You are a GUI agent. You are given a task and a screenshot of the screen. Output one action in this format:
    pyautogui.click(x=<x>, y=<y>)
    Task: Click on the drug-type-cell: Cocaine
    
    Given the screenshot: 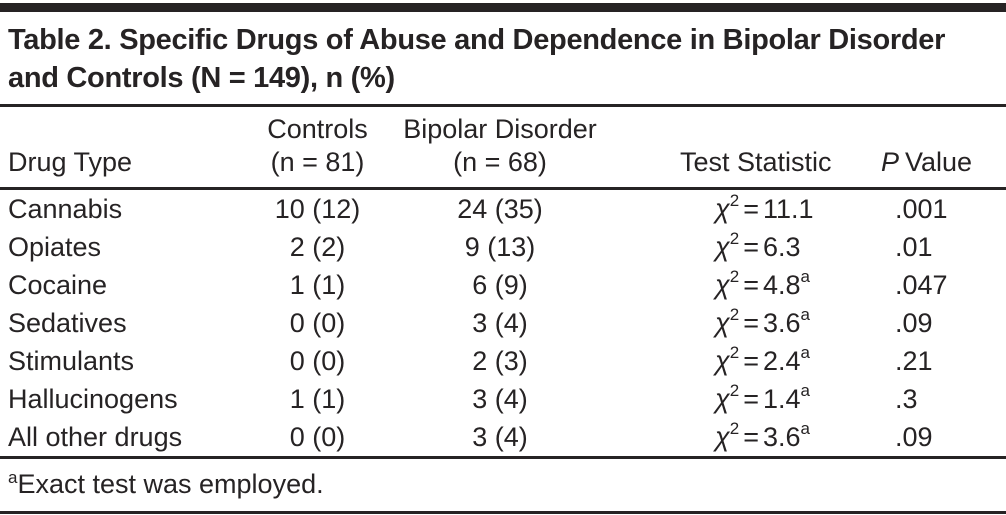 What is the action you would take?
    pyautogui.click(x=58, y=284)
    